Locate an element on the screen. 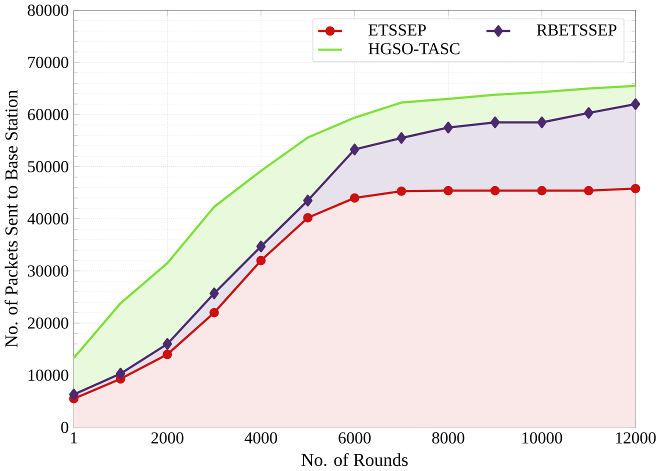  x-axis-title: No. of Rounds is located at coordinates (354, 459).